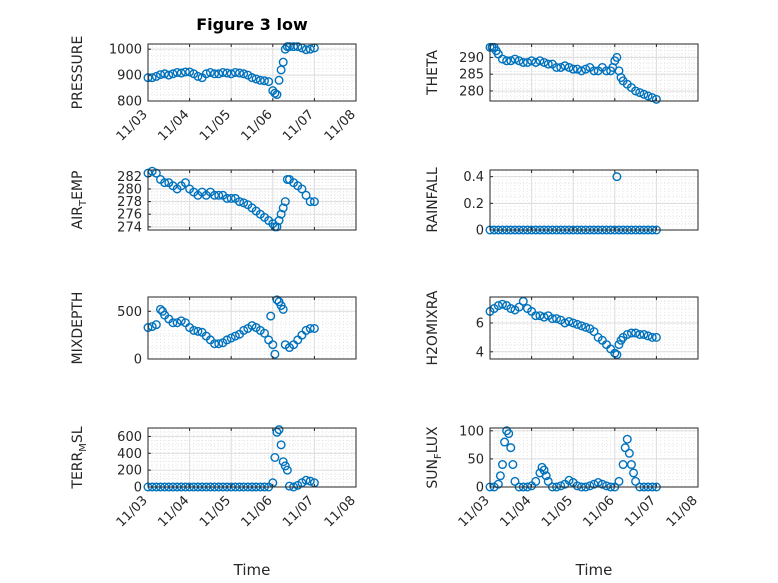 This screenshot has height=583, width=778. I want to click on y-tick-label: 100, so click(471, 431).